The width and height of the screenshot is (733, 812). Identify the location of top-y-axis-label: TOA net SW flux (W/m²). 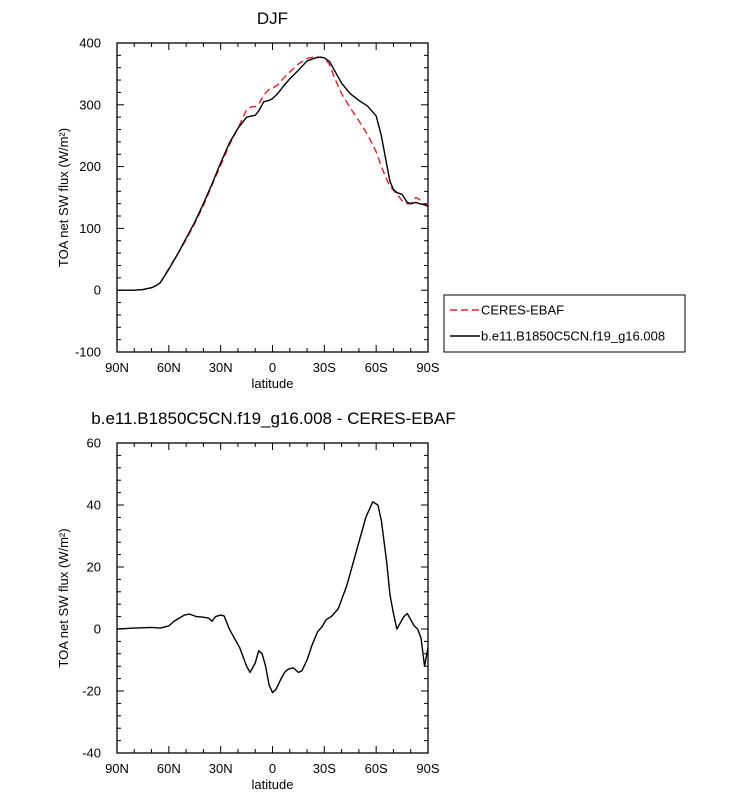
(63, 197).